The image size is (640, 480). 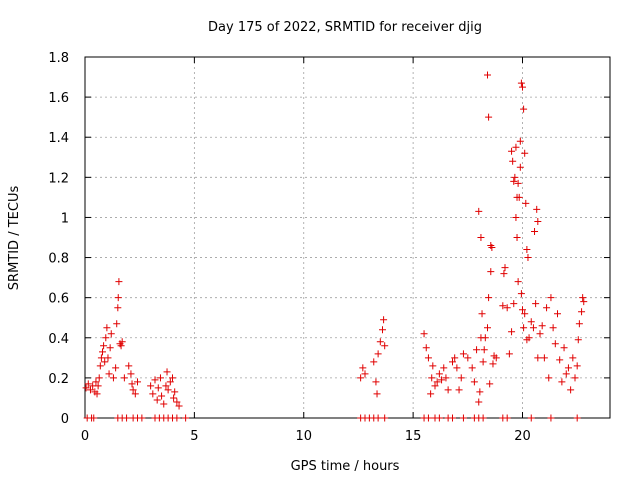 What do you see at coordinates (194, 436) in the screenshot?
I see `x-tick-label: 5` at bounding box center [194, 436].